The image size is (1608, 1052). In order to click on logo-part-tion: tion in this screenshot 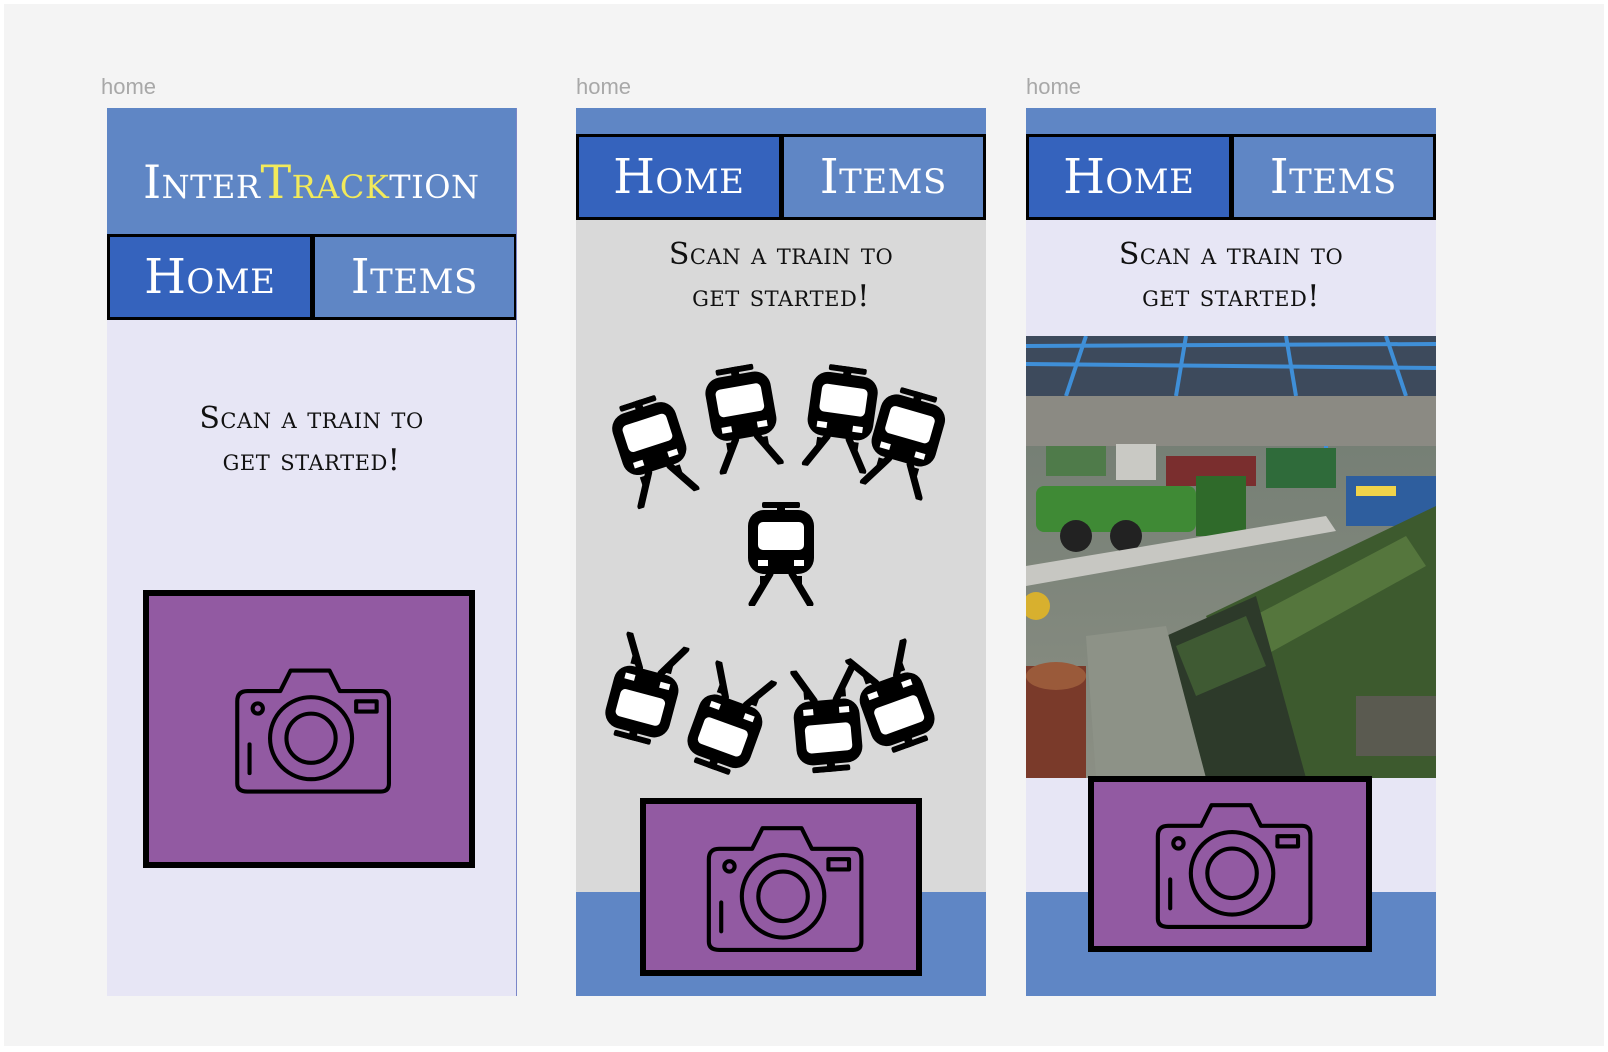, I will do `click(434, 182)`.